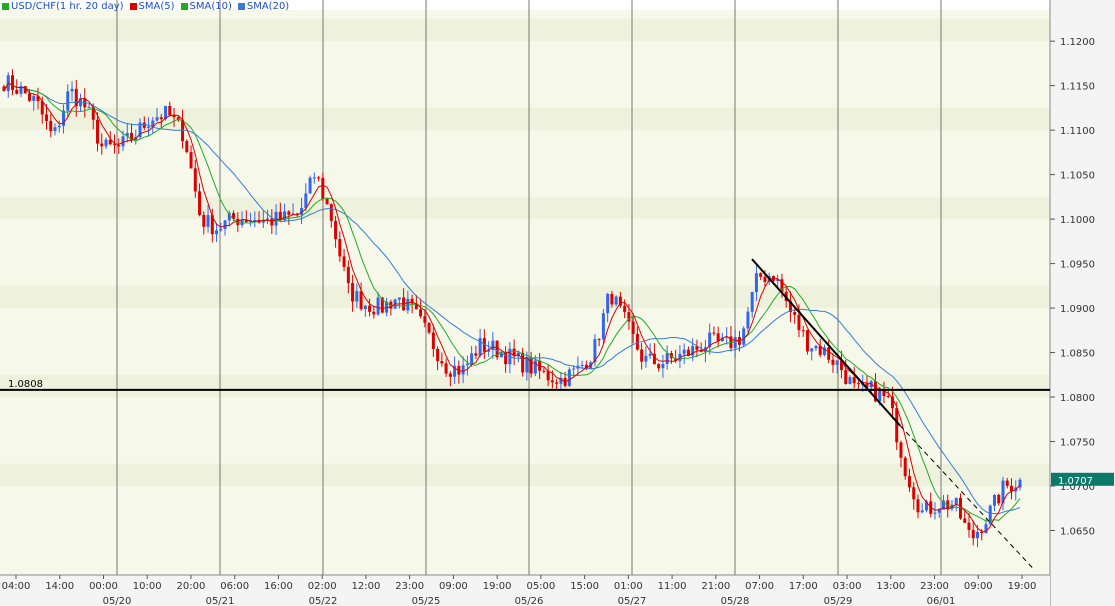 This screenshot has width=1115, height=606. I want to click on x-tick-label: 14:00, so click(59, 586).